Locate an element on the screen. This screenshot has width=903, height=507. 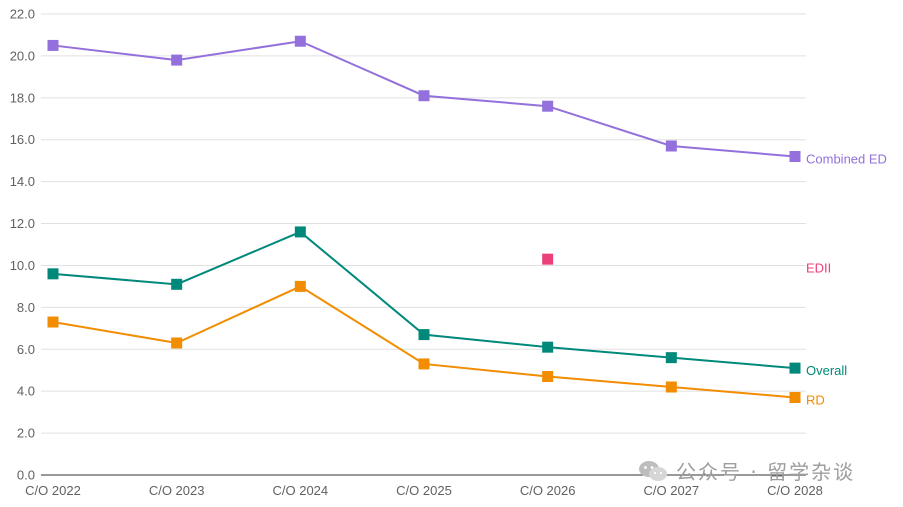
series-label-combined-ed: Combined ED is located at coordinates (846, 158).